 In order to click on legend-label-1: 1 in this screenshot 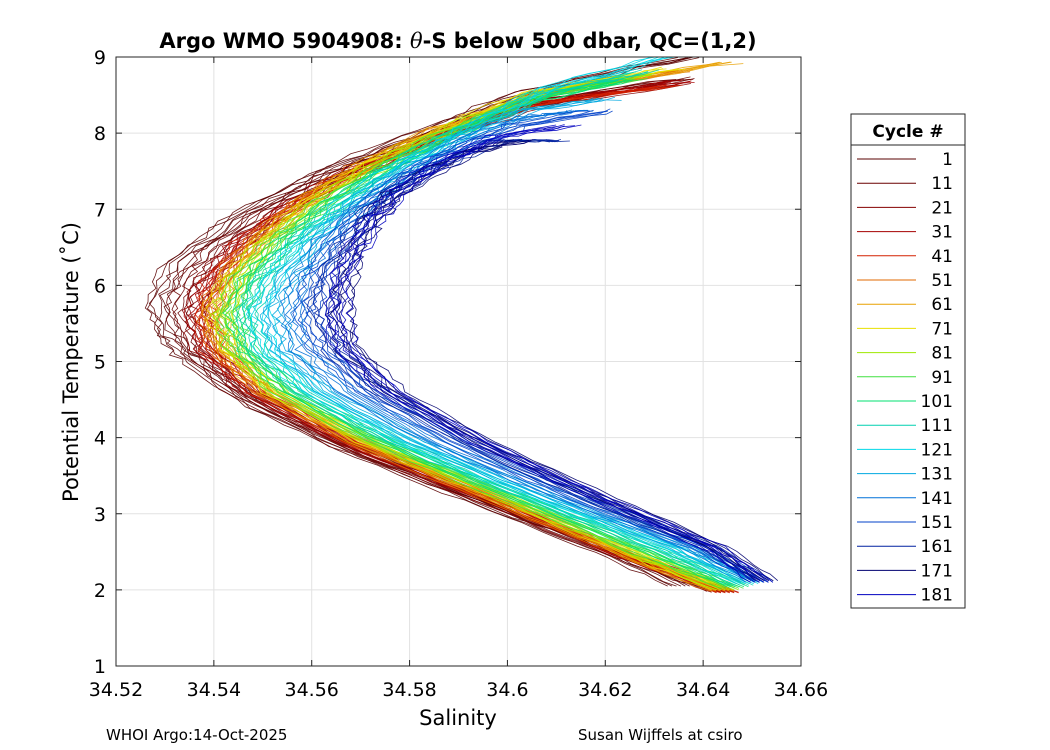, I will do `click(947, 160)`.